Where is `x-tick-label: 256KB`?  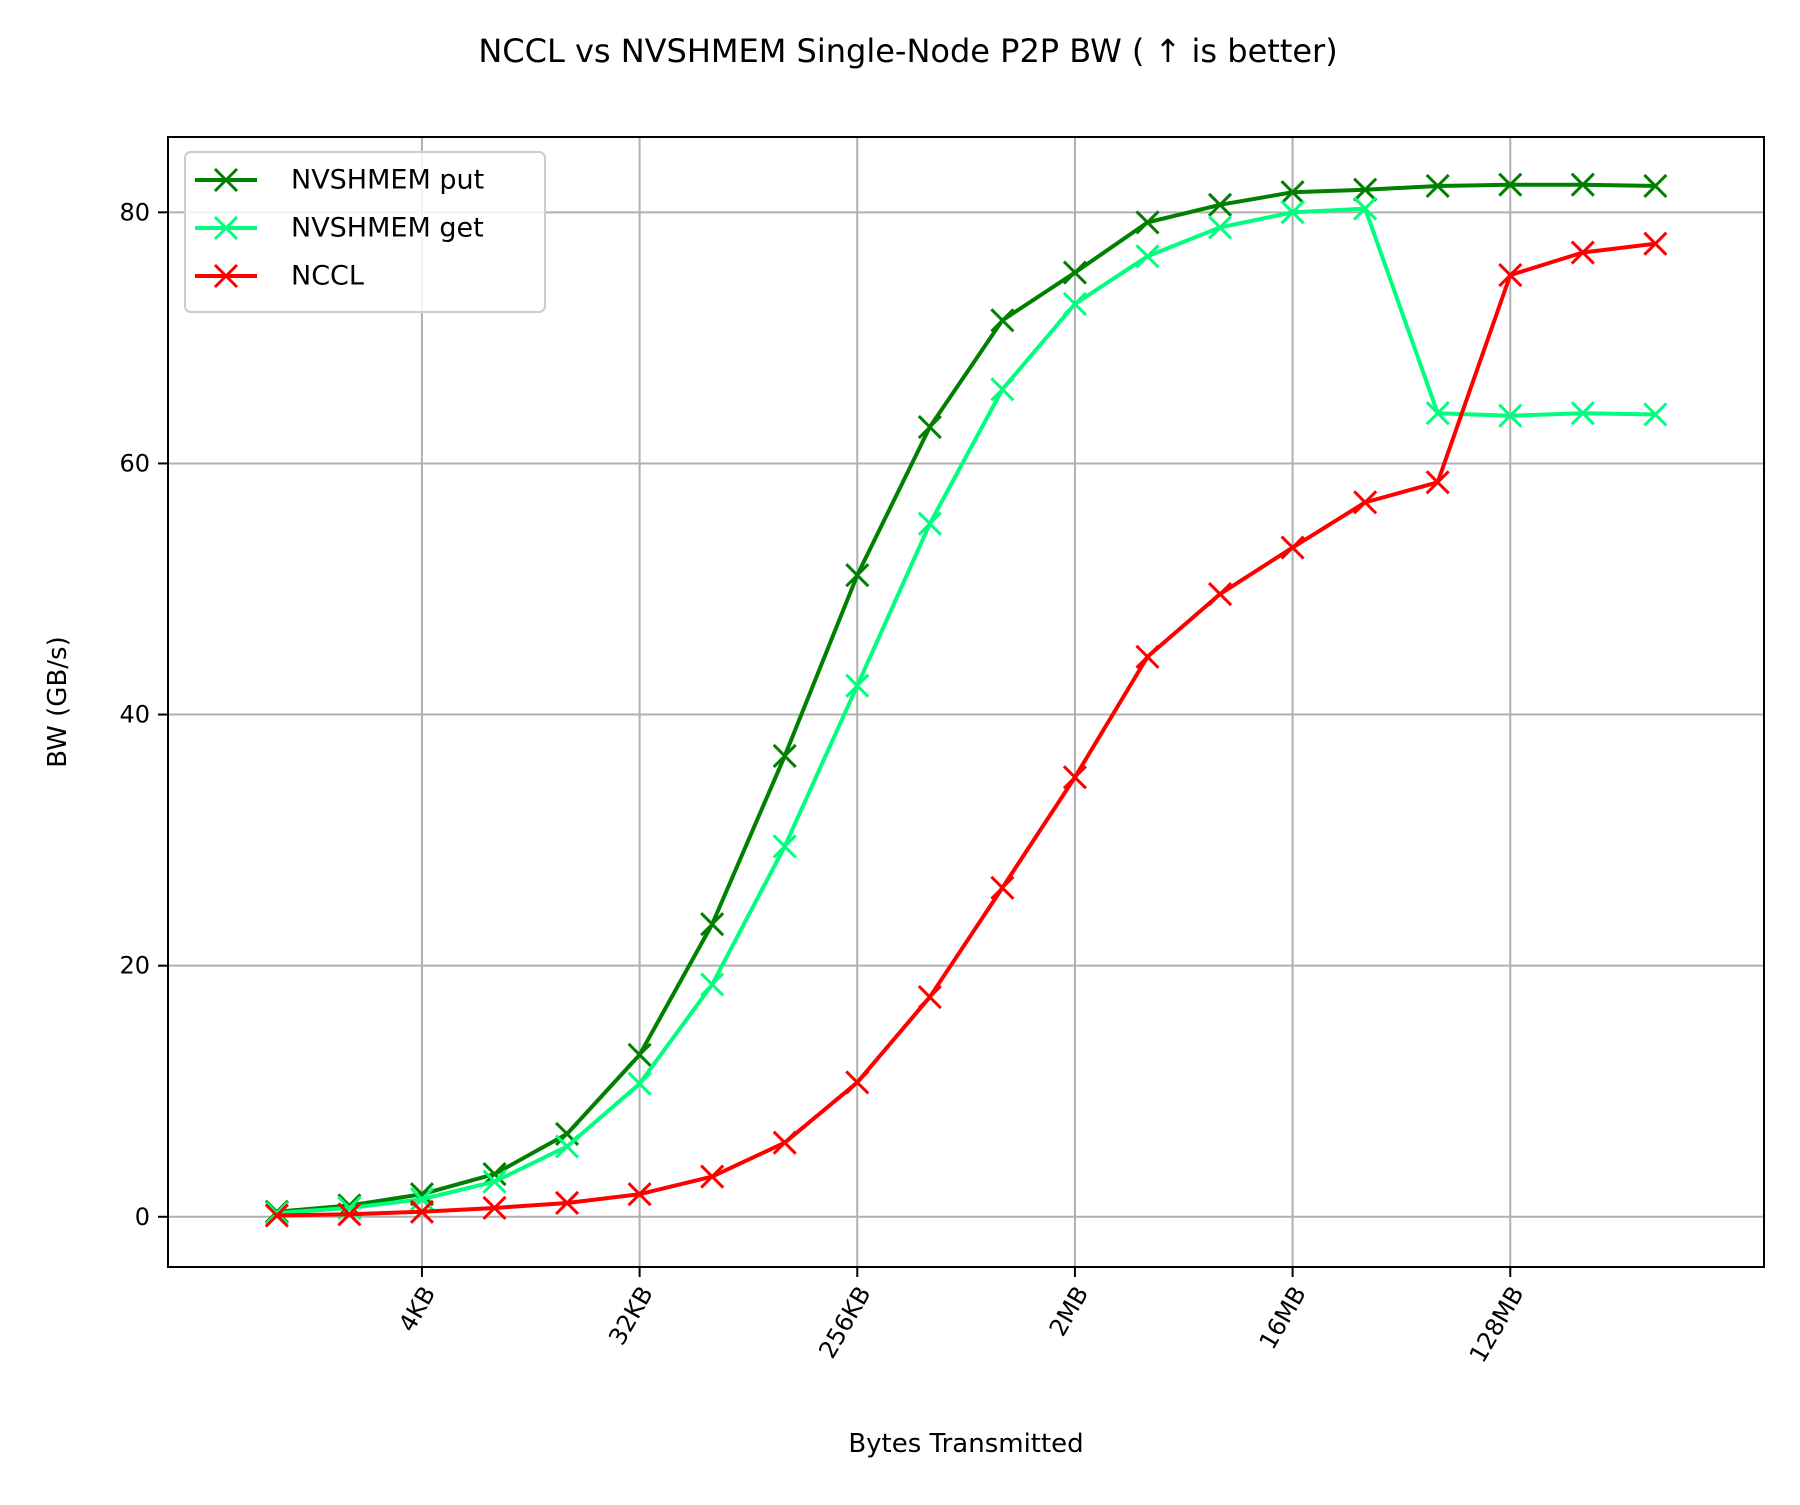
x-tick-label: 256KB is located at coordinates (844, 1323).